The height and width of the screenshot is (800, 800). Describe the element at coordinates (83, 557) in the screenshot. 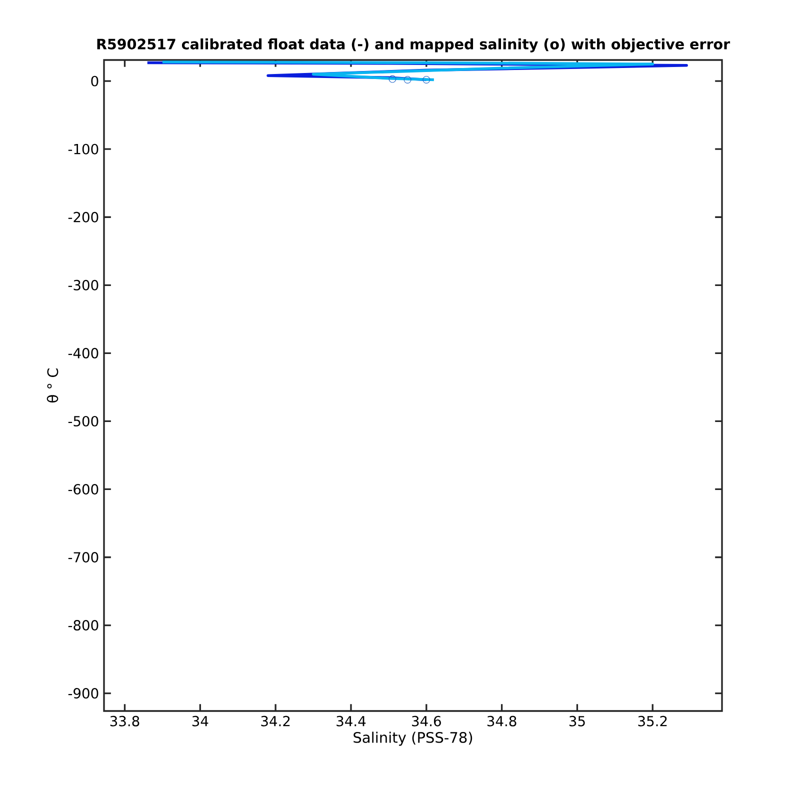

I see `y-tick-label: -700` at that location.